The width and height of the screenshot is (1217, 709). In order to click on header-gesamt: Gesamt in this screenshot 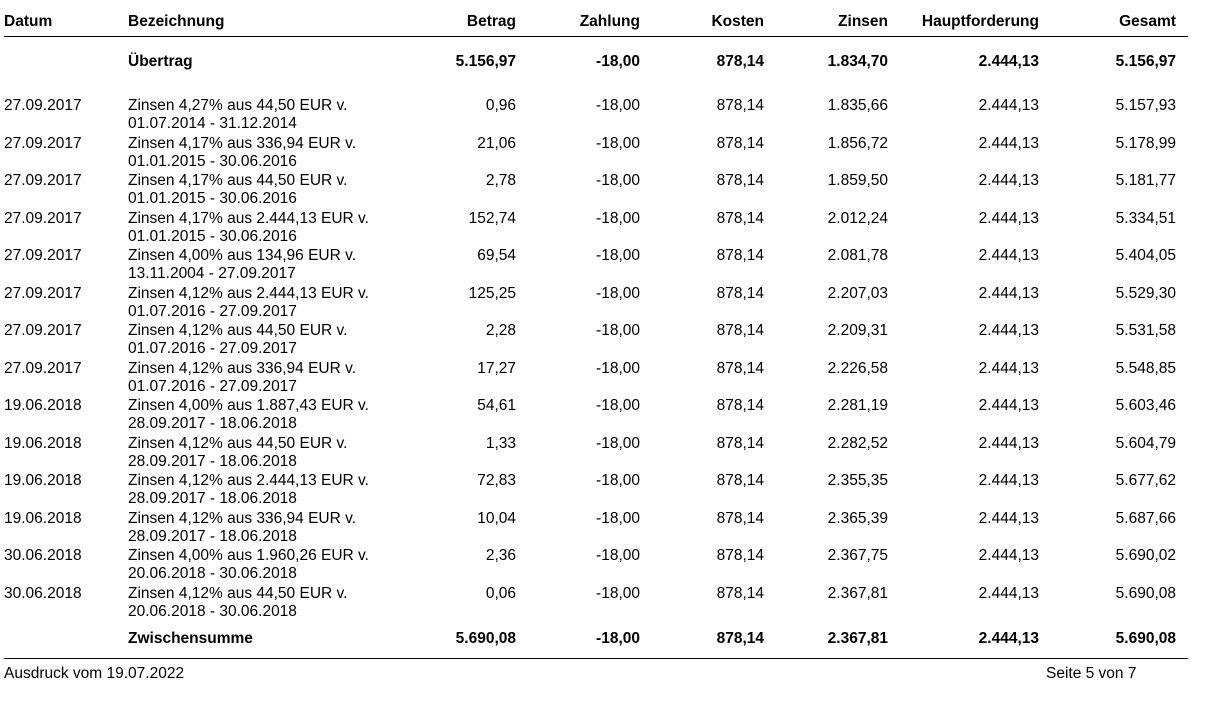, I will do `click(1119, 18)`.